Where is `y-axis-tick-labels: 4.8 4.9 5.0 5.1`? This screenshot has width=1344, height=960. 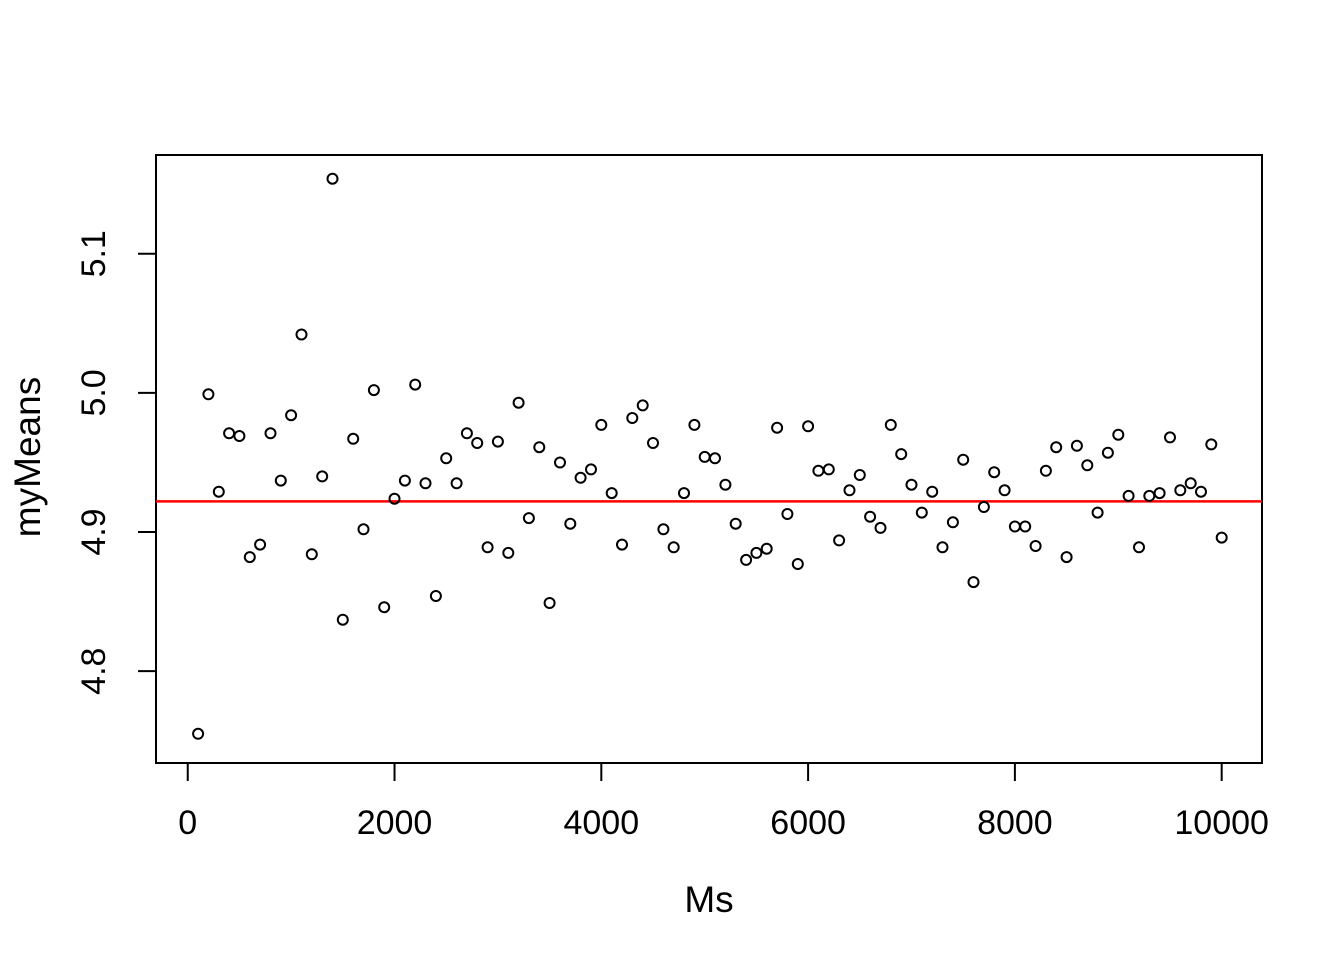
y-axis-tick-labels: 4.8 4.9 5.0 5.1 is located at coordinates (94, 462).